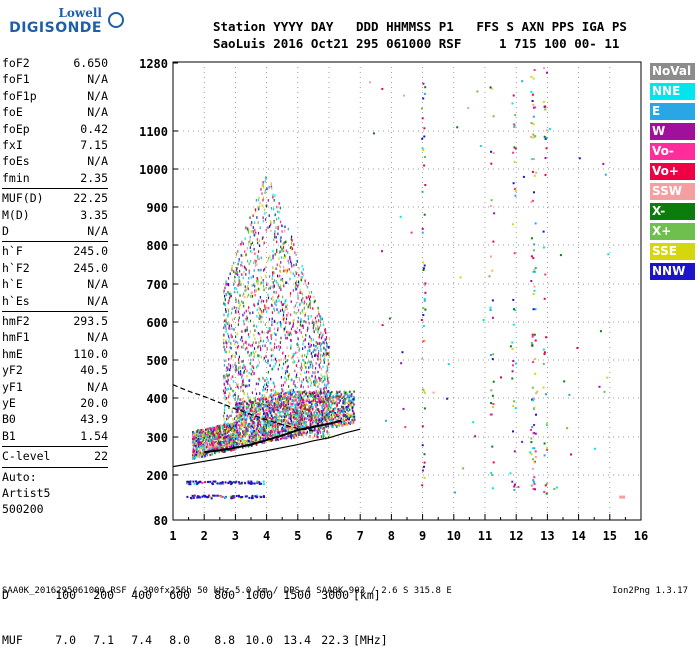  Describe the element at coordinates (360, 536) in the screenshot. I see `x-tick-label: 7` at that location.